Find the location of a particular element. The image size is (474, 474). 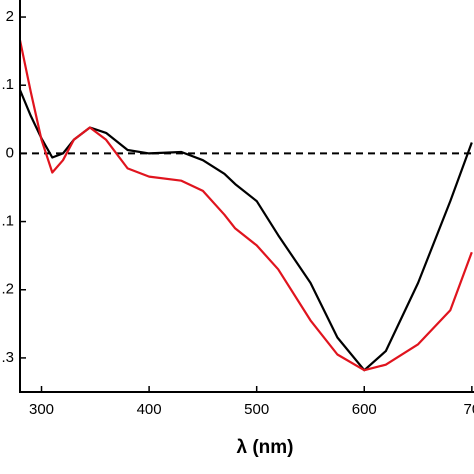

x-tick-label: 300 is located at coordinates (41, 409).